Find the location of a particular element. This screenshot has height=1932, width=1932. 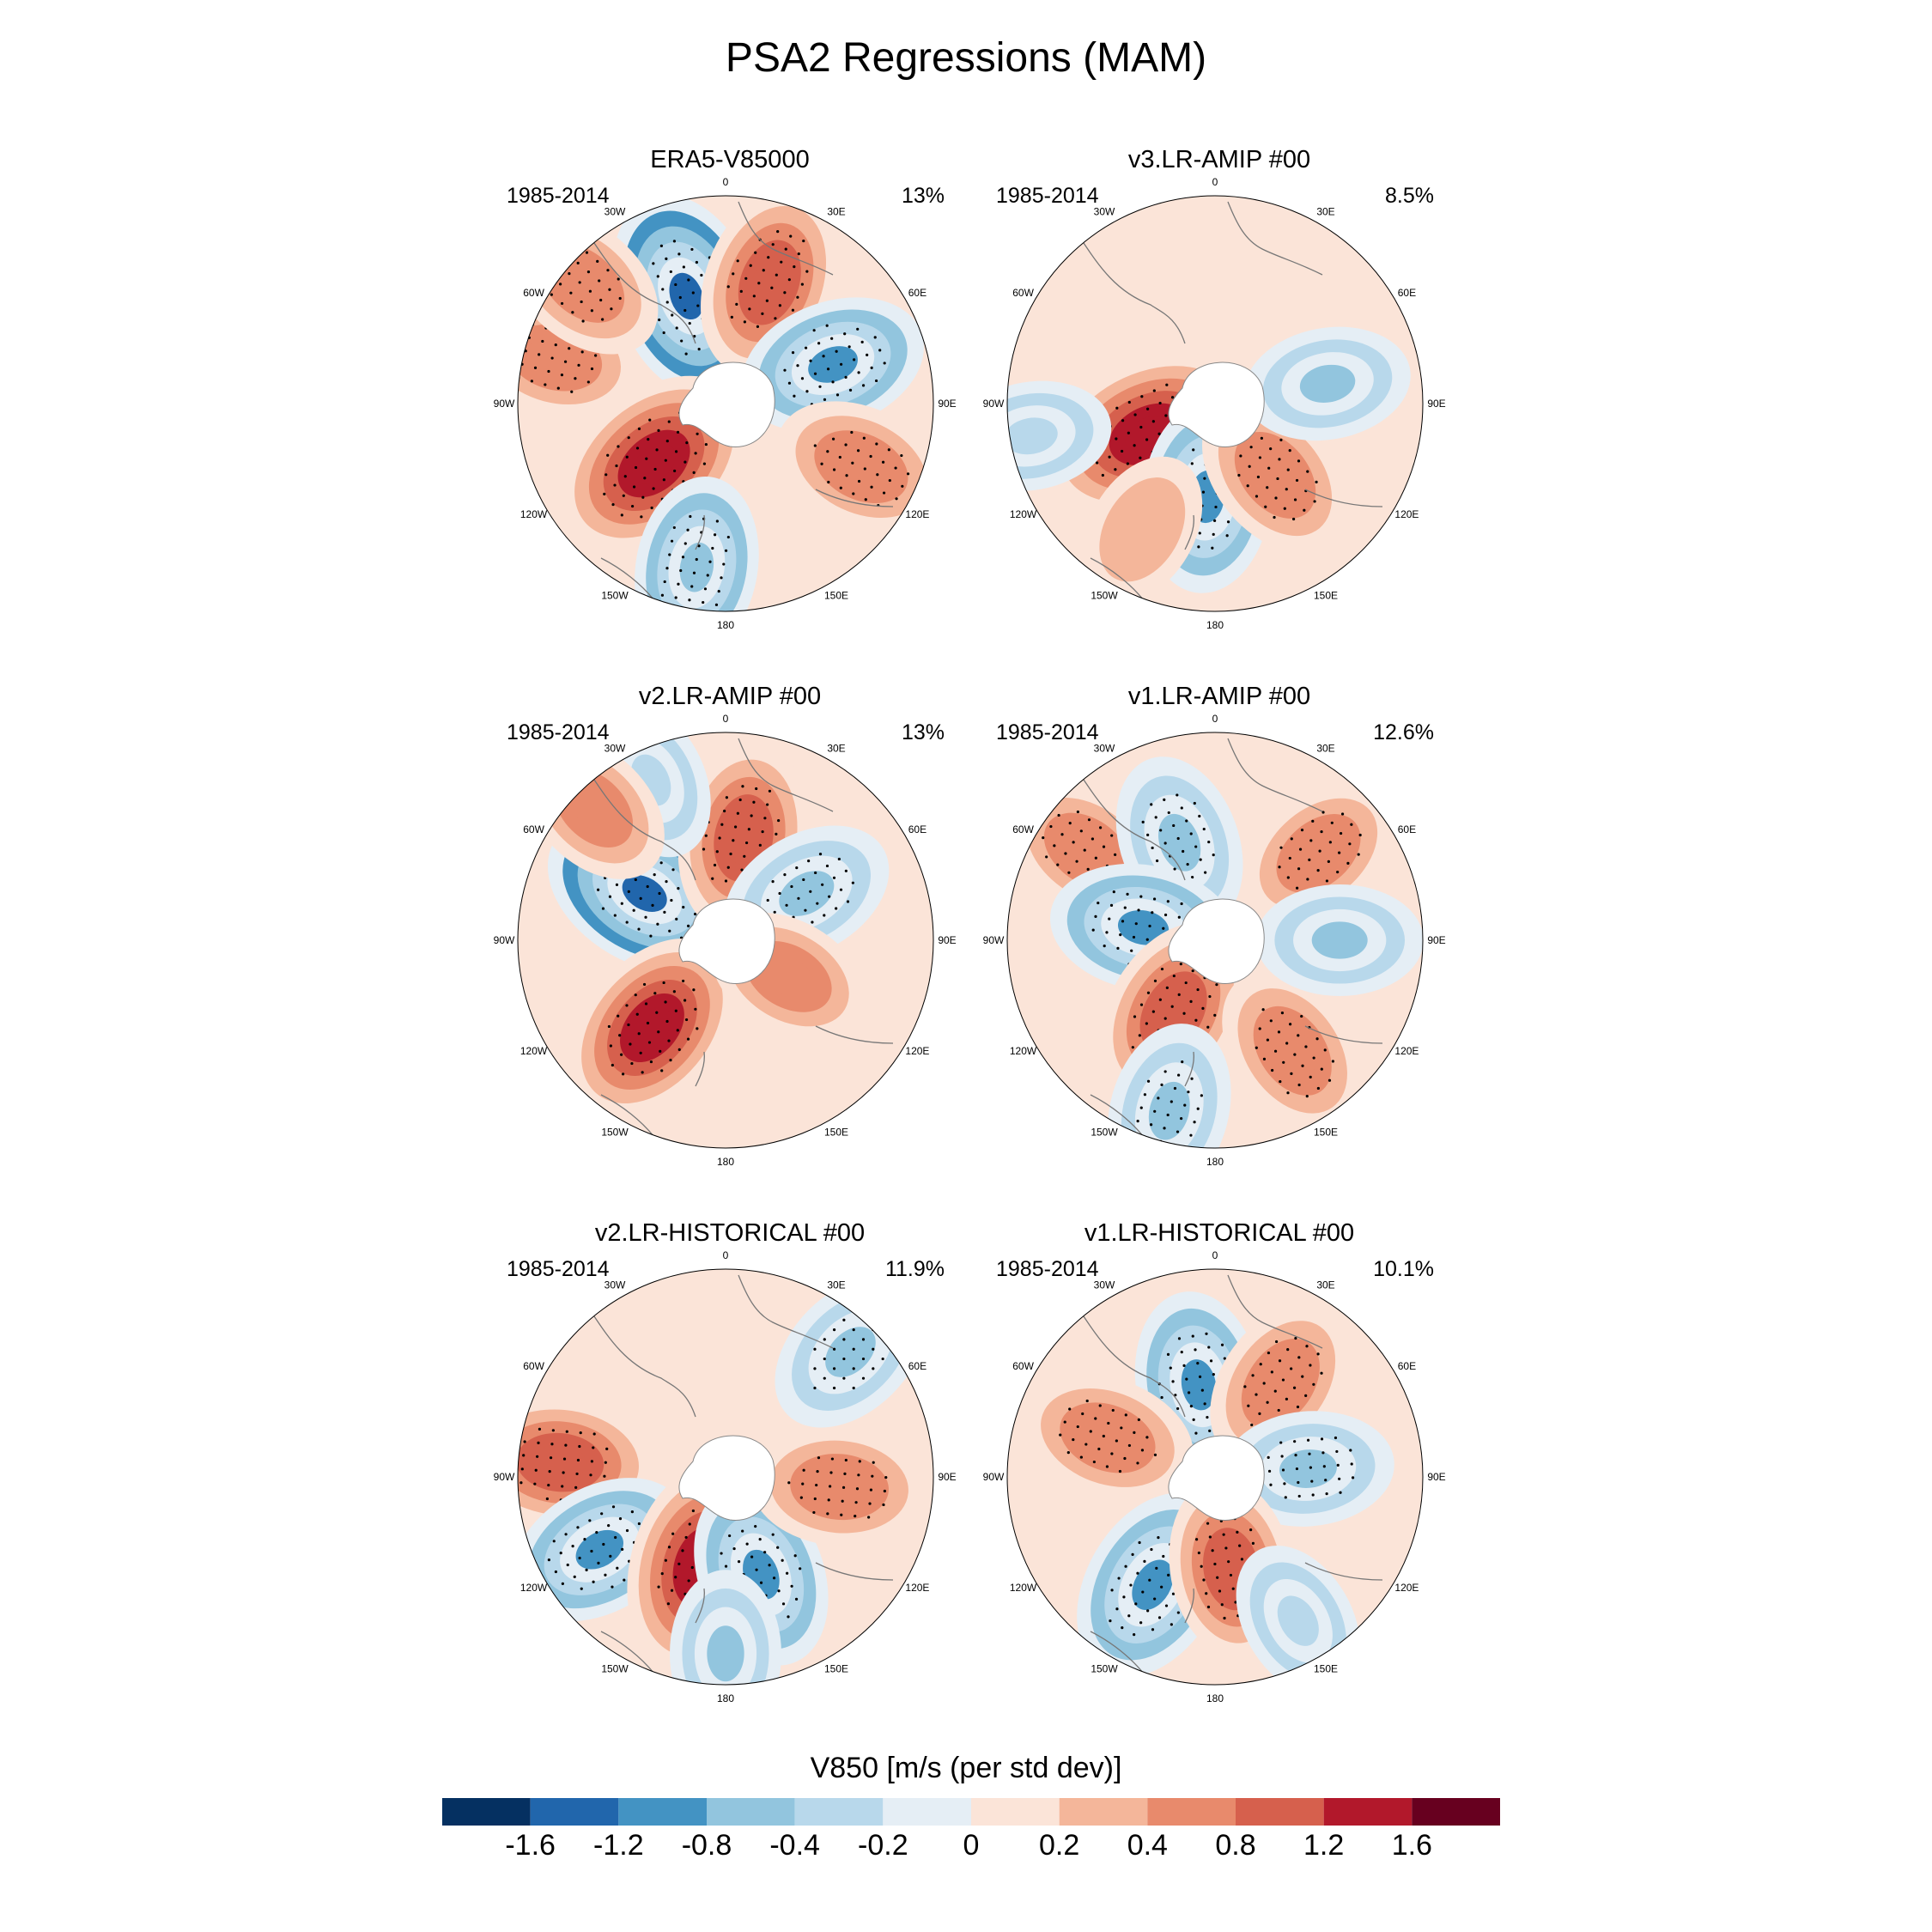

colorbar-segment is located at coordinates (662, 1812).